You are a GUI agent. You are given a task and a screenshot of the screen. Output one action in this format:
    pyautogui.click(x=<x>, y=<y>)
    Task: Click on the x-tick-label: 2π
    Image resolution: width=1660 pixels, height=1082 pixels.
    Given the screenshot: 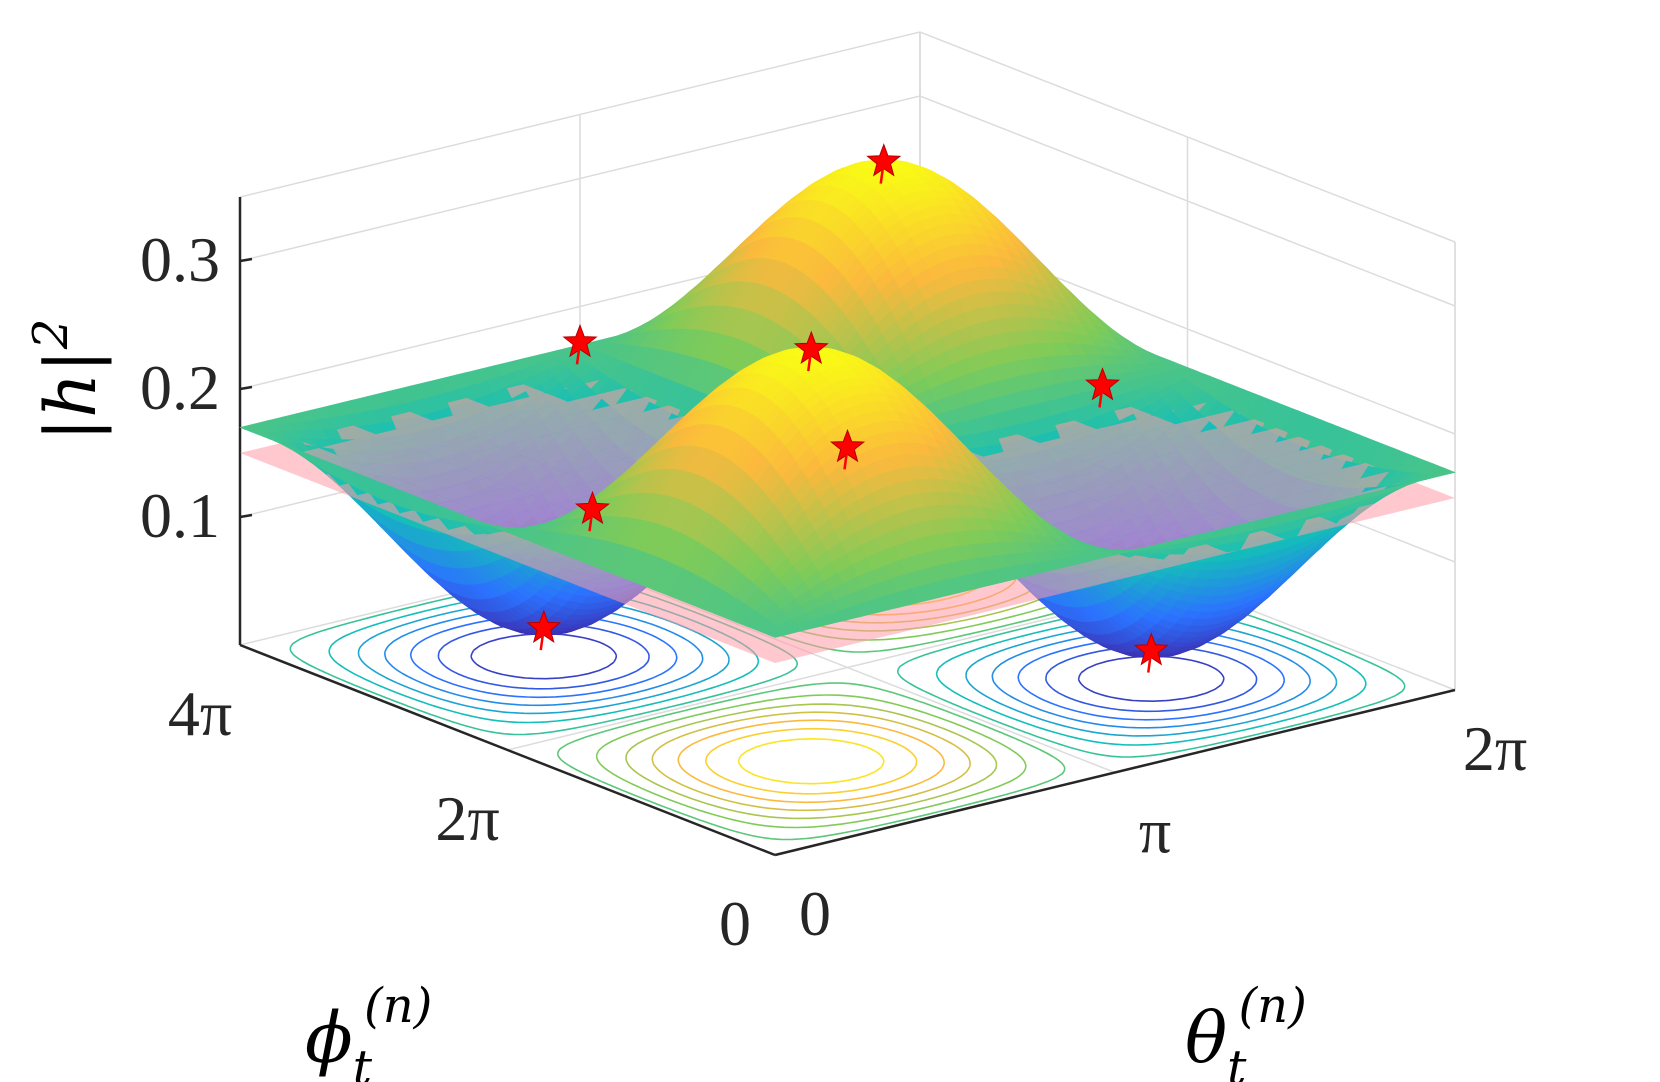 What is the action you would take?
    pyautogui.click(x=1495, y=748)
    